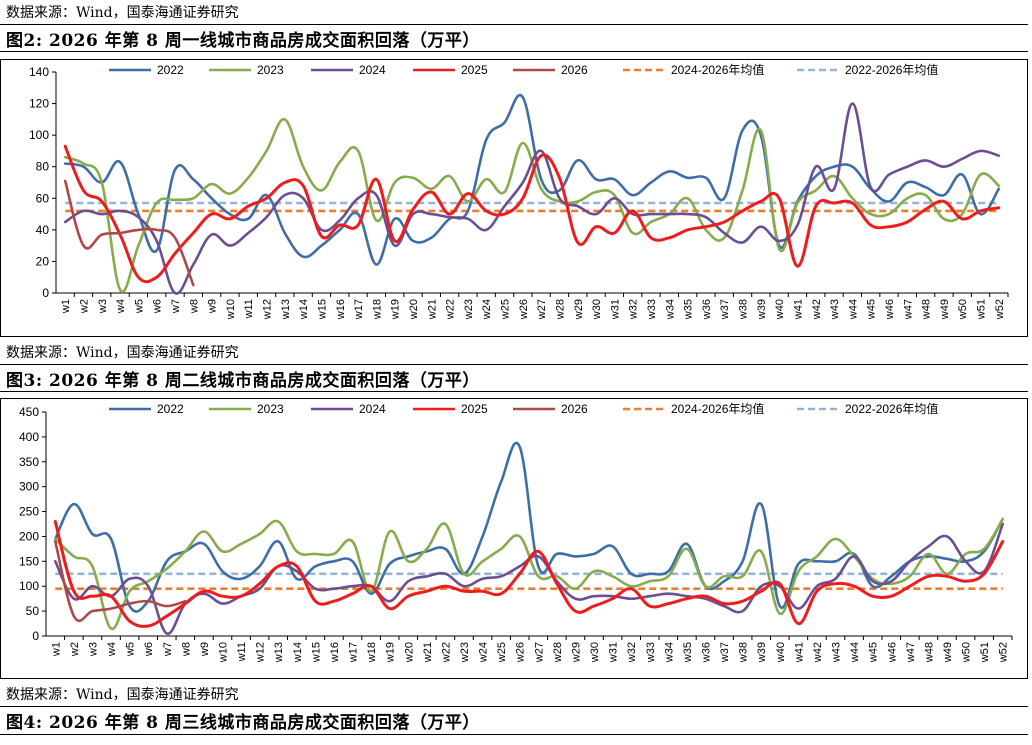 The height and width of the screenshot is (745, 1032). Describe the element at coordinates (39, 104) in the screenshot. I see `y-tick-label: 120` at that location.